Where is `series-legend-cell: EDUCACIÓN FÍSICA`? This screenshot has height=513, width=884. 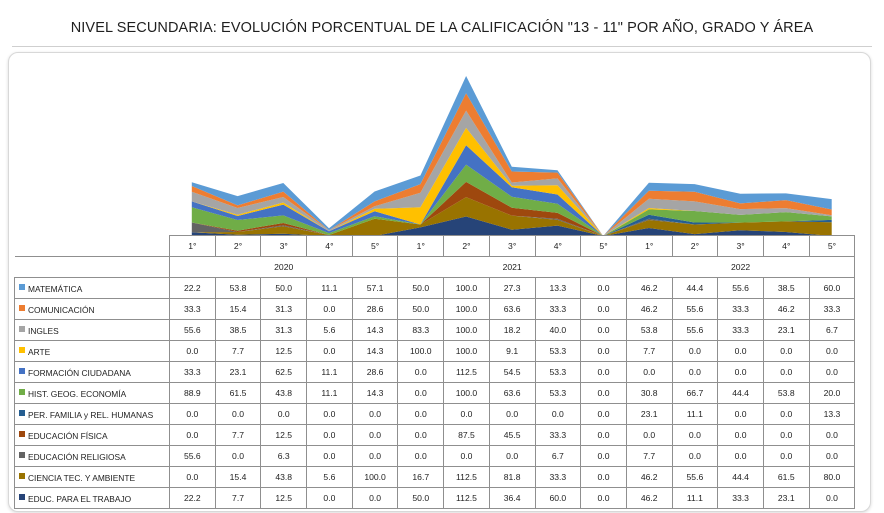
series-legend-cell: EDUCACIÓN FÍSICA is located at coordinates (92, 435).